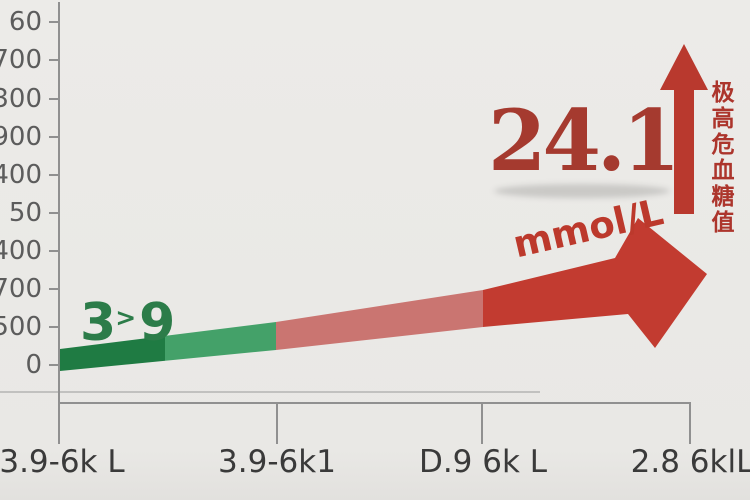 The image size is (750, 500). Describe the element at coordinates (21, 99) in the screenshot. I see `y-axis-tick-label: 300` at that location.